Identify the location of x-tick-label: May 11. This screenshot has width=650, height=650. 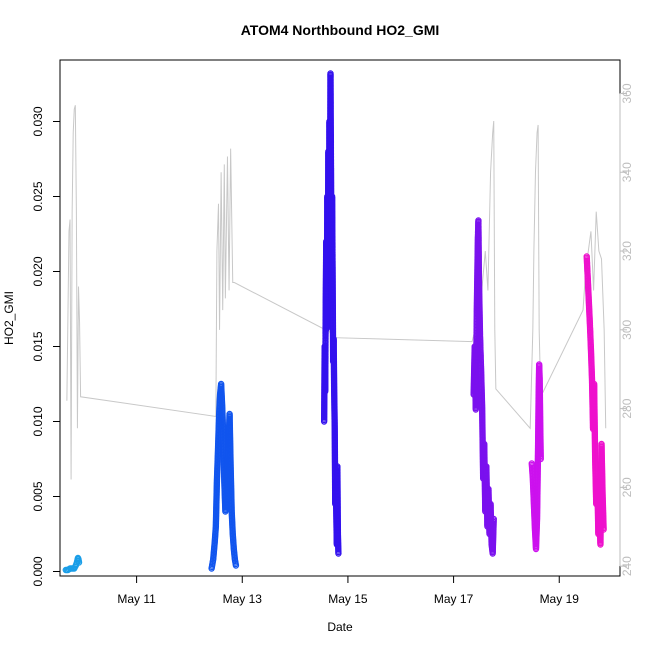
(136, 599).